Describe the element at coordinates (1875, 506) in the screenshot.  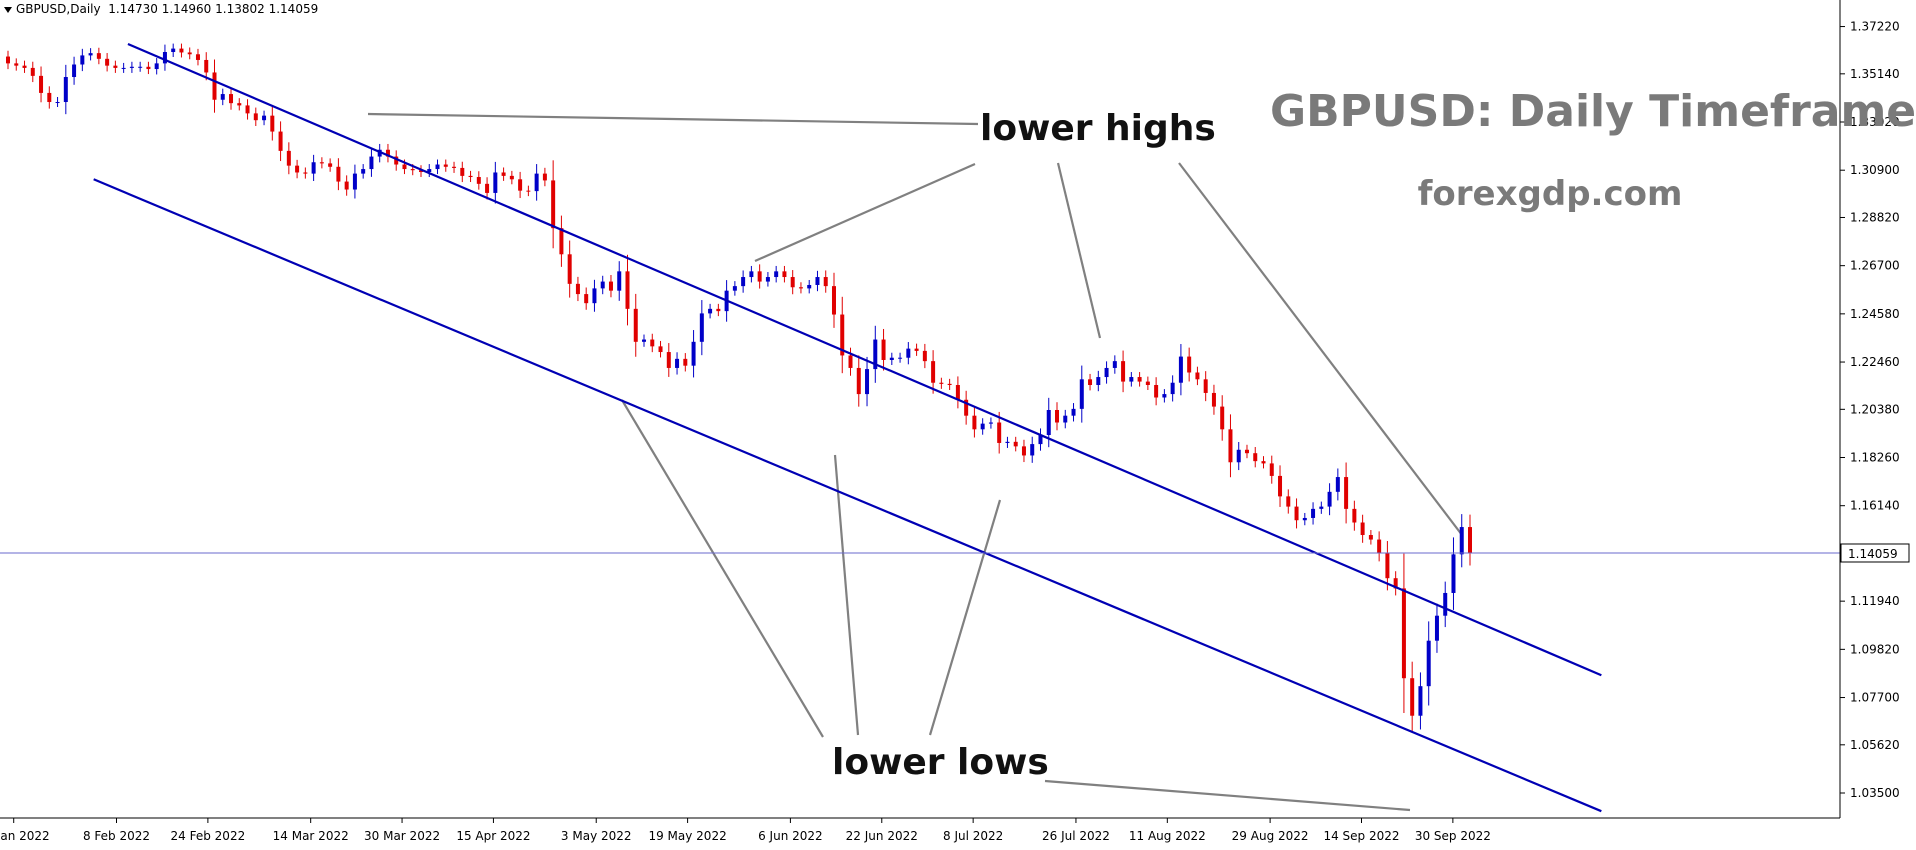
I see `y-tick-label: 1.16140` at that location.